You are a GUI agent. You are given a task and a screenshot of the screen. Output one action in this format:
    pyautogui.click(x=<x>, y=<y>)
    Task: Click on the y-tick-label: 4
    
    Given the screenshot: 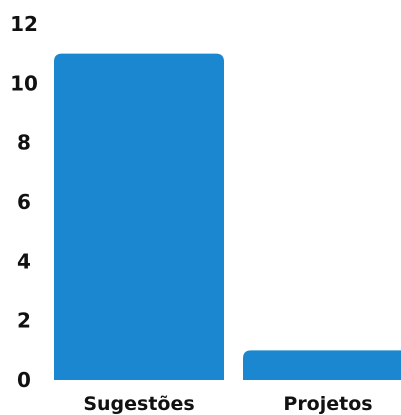 What is the action you would take?
    pyautogui.click(x=24, y=261)
    